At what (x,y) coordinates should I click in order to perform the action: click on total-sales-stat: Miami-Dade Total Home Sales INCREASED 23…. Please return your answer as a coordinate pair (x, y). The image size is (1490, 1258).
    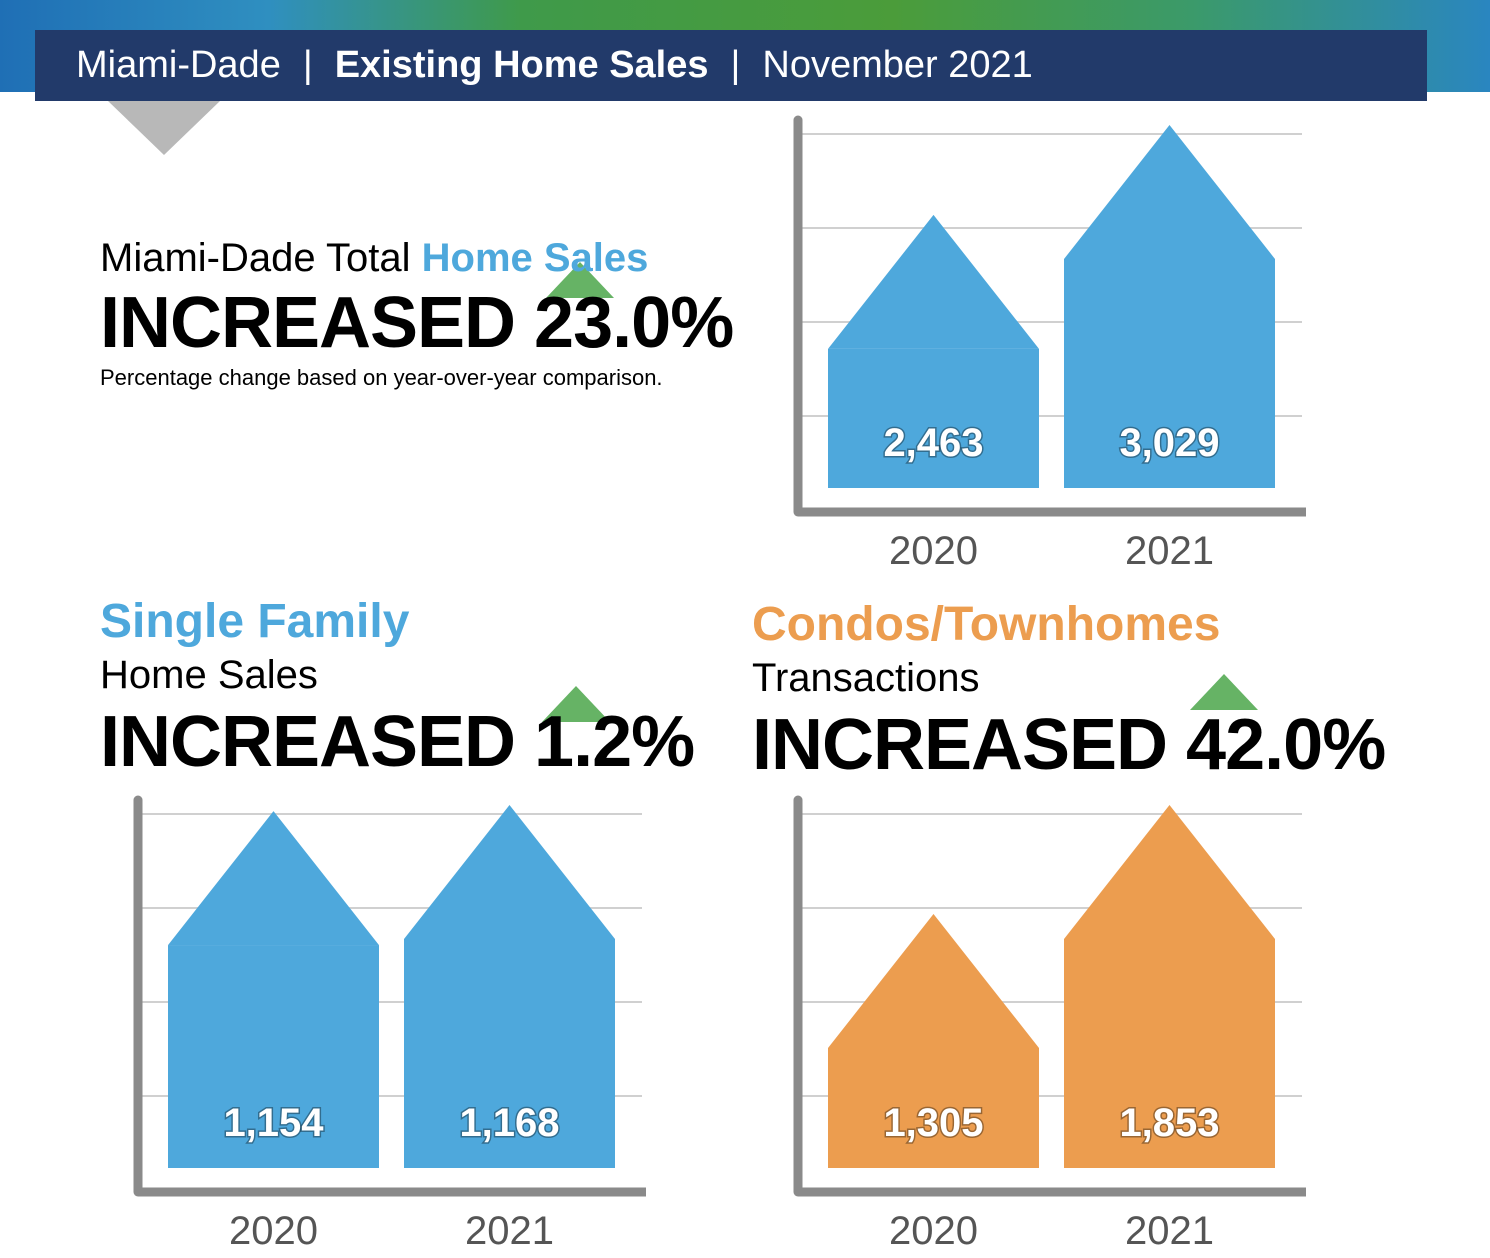
    Looking at the image, I should click on (417, 313).